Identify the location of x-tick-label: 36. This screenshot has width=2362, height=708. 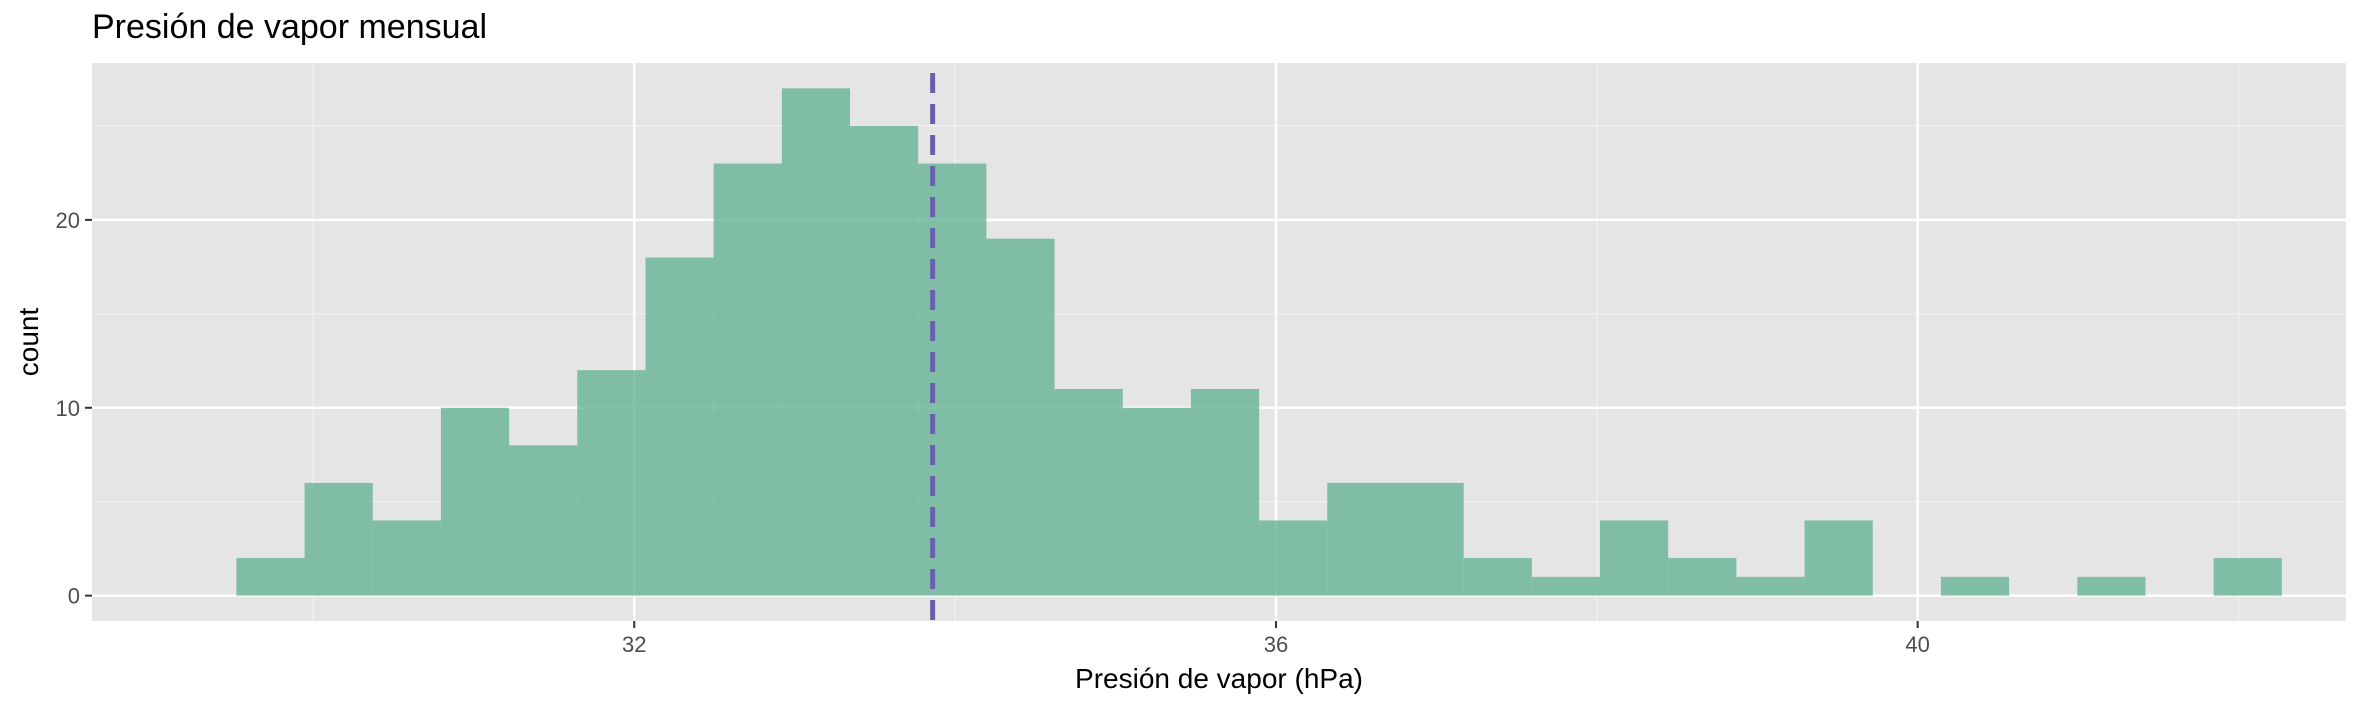
(1276, 644).